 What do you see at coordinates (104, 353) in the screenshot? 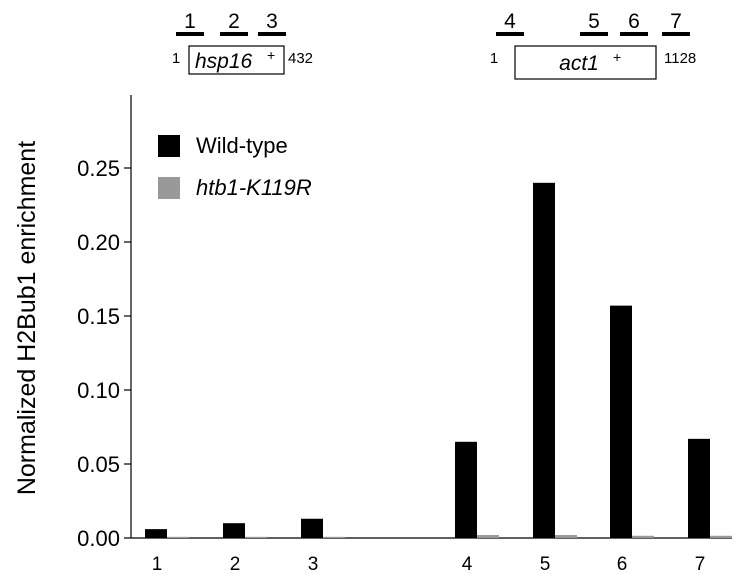
I see `y-ticks: 0.00 0.05 0.10 0.15 0.20 0.25` at bounding box center [104, 353].